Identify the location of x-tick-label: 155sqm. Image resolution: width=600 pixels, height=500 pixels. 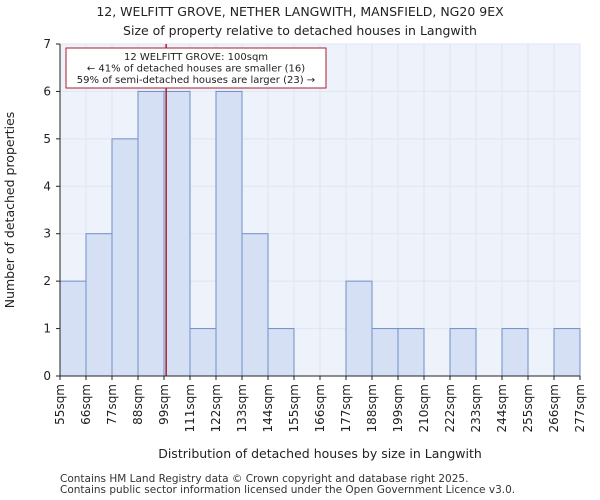
(294, 408).